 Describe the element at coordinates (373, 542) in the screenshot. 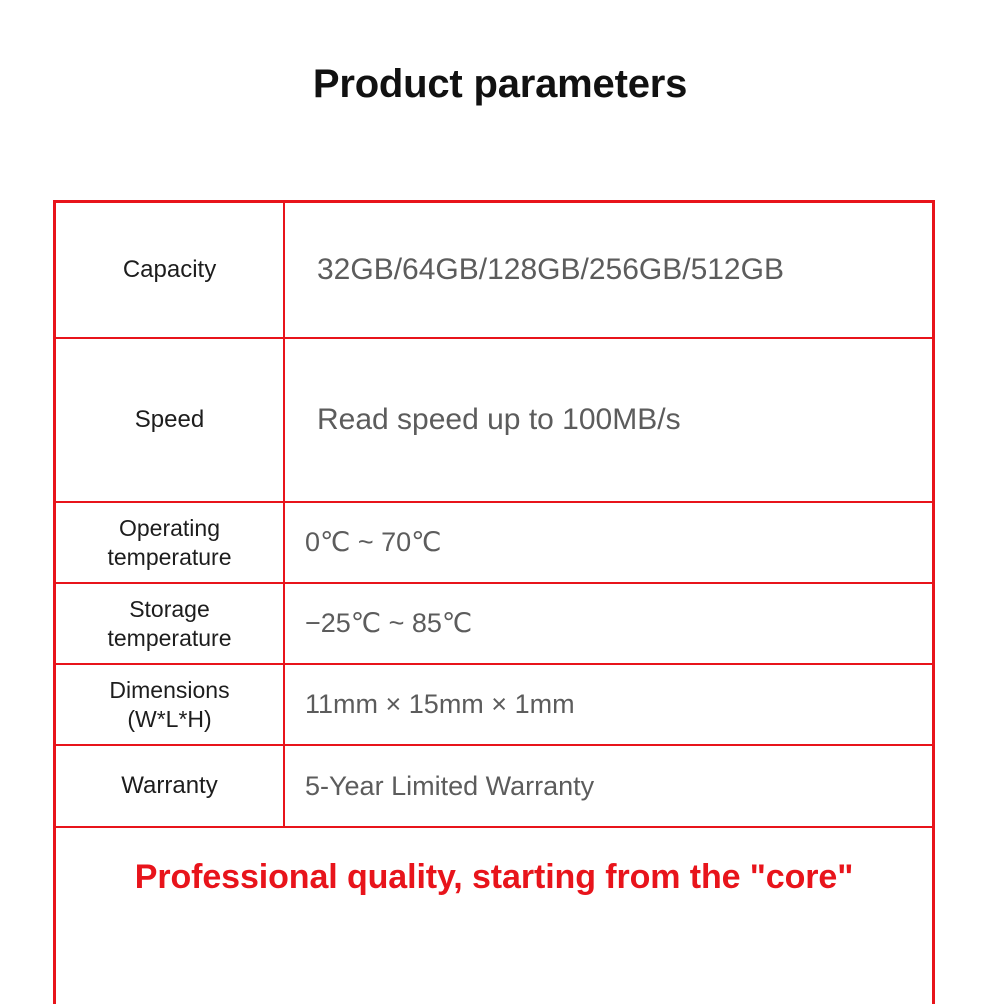

I see `spec-value-text: 0℃ ~ 70℃` at that location.